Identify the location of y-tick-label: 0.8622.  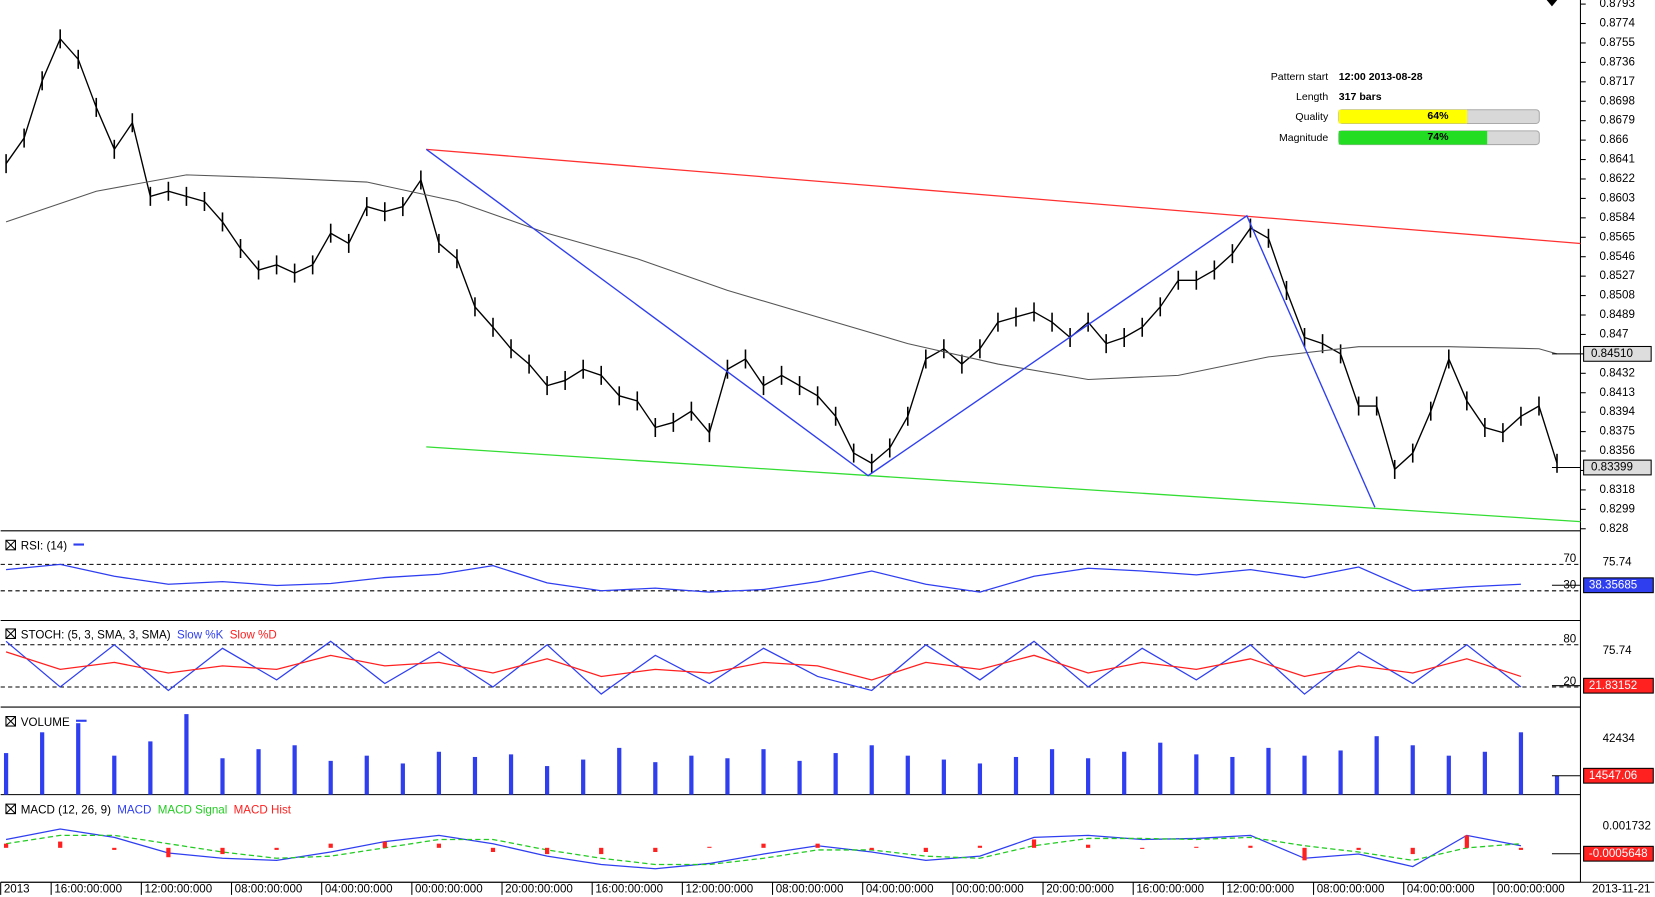
(1616, 178).